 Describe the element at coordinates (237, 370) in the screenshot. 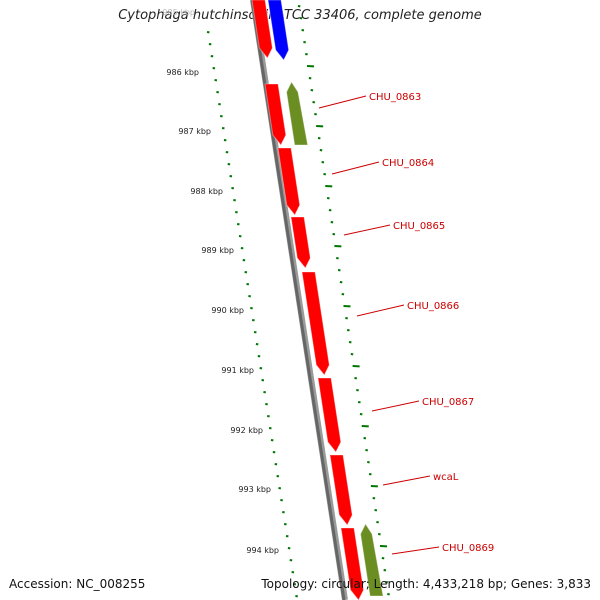

I see `ruler-label: 991 kbp` at that location.